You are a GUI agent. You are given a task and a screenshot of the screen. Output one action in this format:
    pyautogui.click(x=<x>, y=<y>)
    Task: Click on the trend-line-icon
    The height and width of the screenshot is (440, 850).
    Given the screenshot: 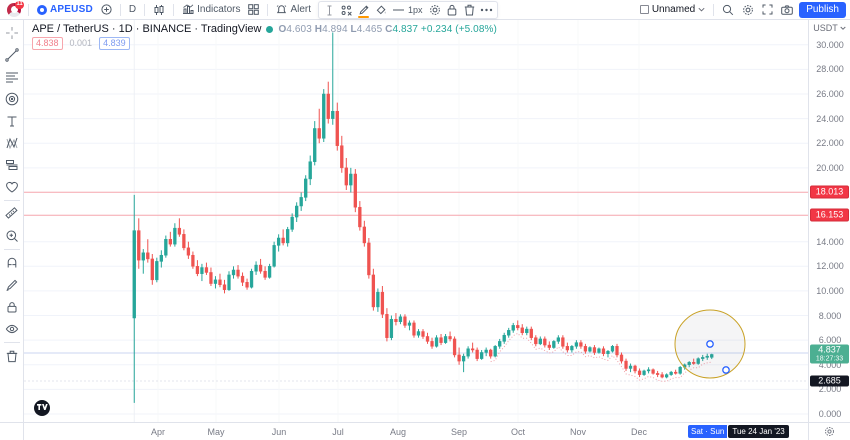 What is the action you would take?
    pyautogui.click(x=11, y=55)
    